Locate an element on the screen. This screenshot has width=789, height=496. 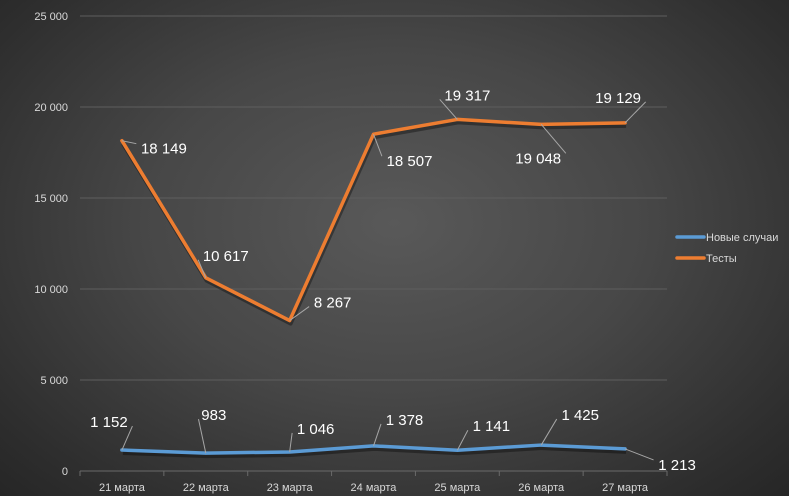
data-label: 18 149 is located at coordinates (164, 149).